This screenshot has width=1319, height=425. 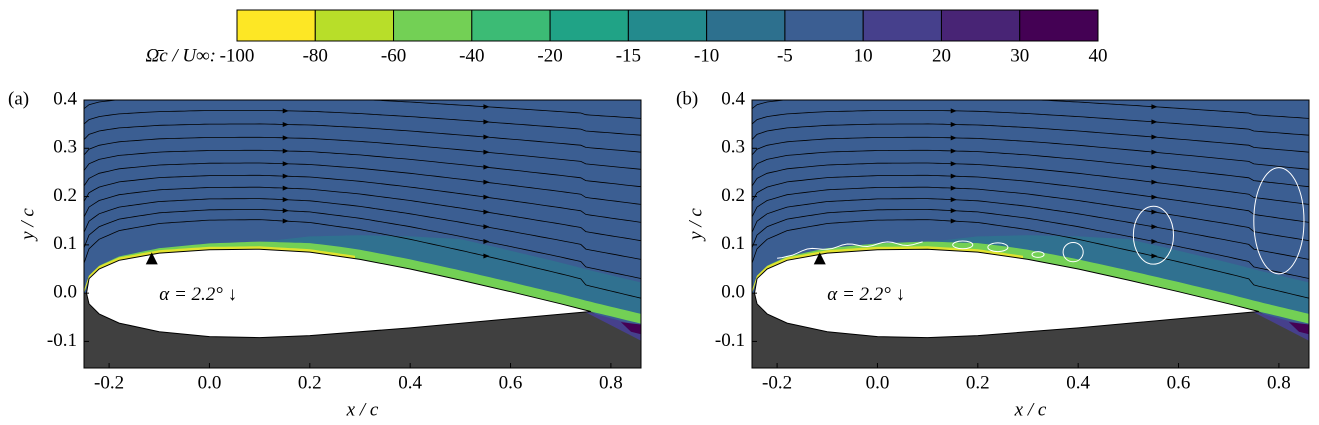 What do you see at coordinates (18, 98) in the screenshot?
I see `panel-label: (a)` at bounding box center [18, 98].